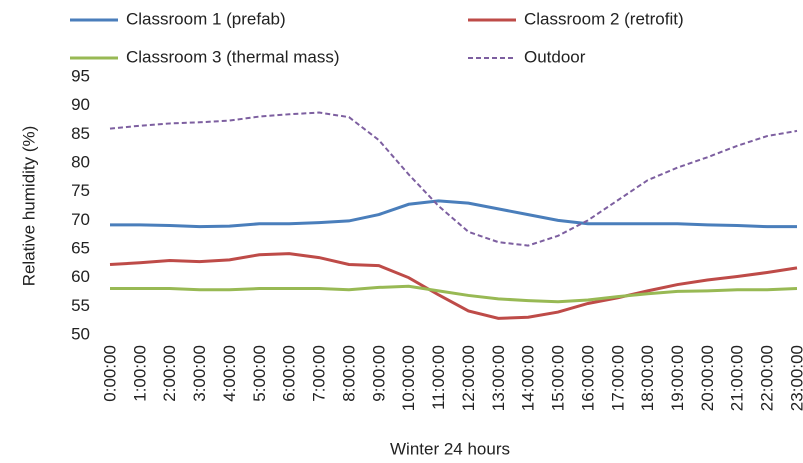  I want to click on y-tick-label: 85, so click(80, 133).